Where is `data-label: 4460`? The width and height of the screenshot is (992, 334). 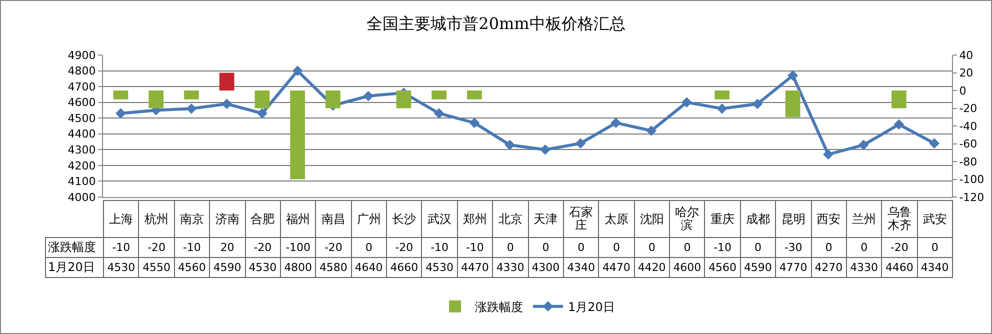
data-label: 4460 is located at coordinates (900, 268).